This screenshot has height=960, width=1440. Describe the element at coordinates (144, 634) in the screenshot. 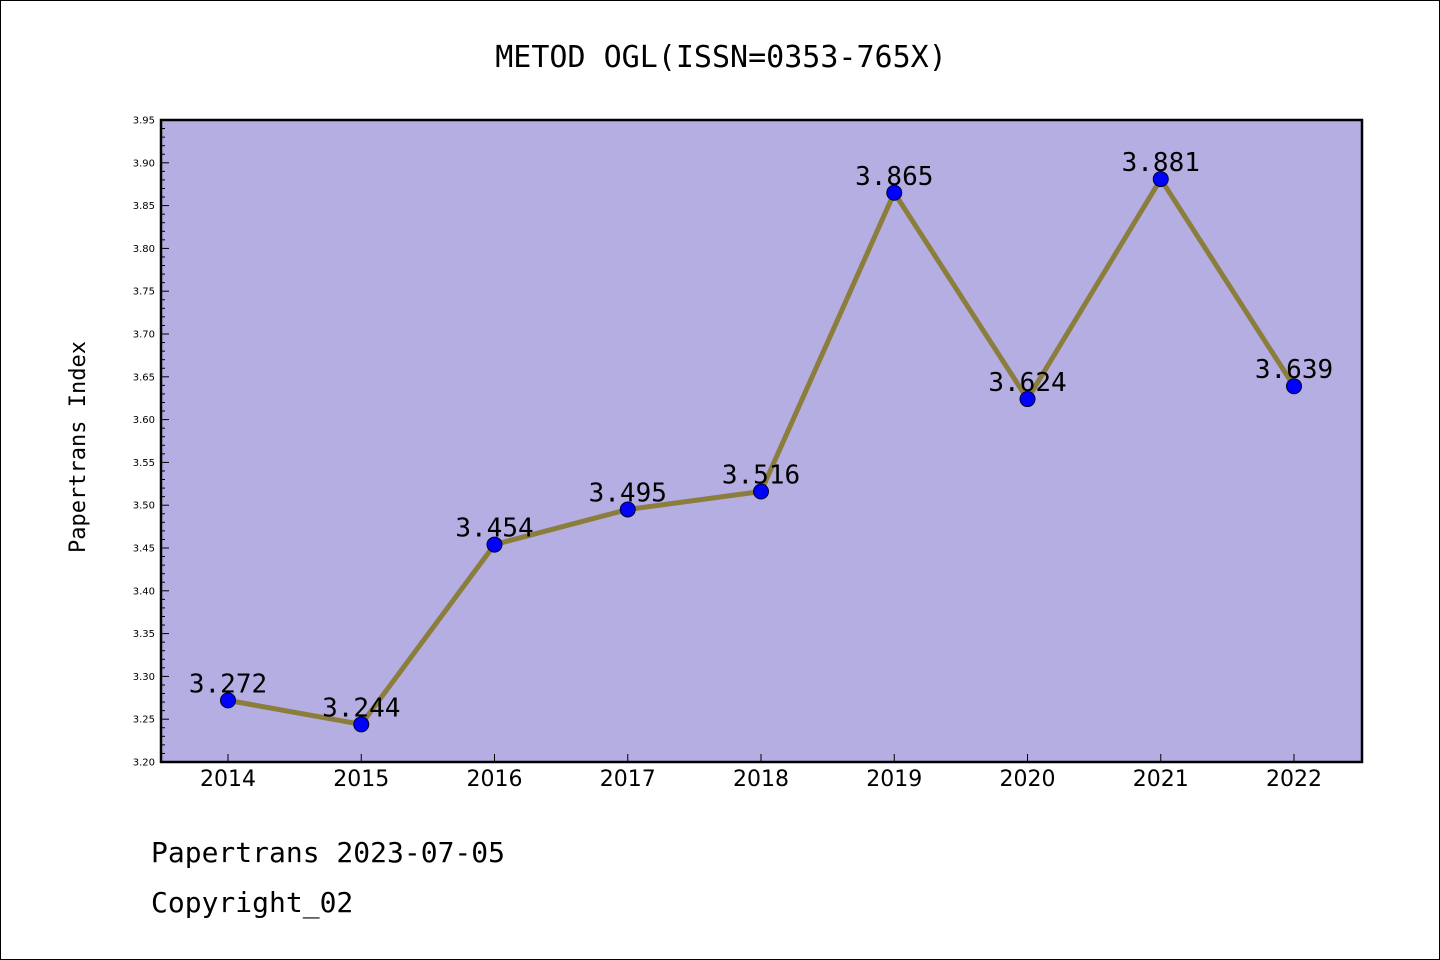

I see `y-tick-label: 3.35` at that location.